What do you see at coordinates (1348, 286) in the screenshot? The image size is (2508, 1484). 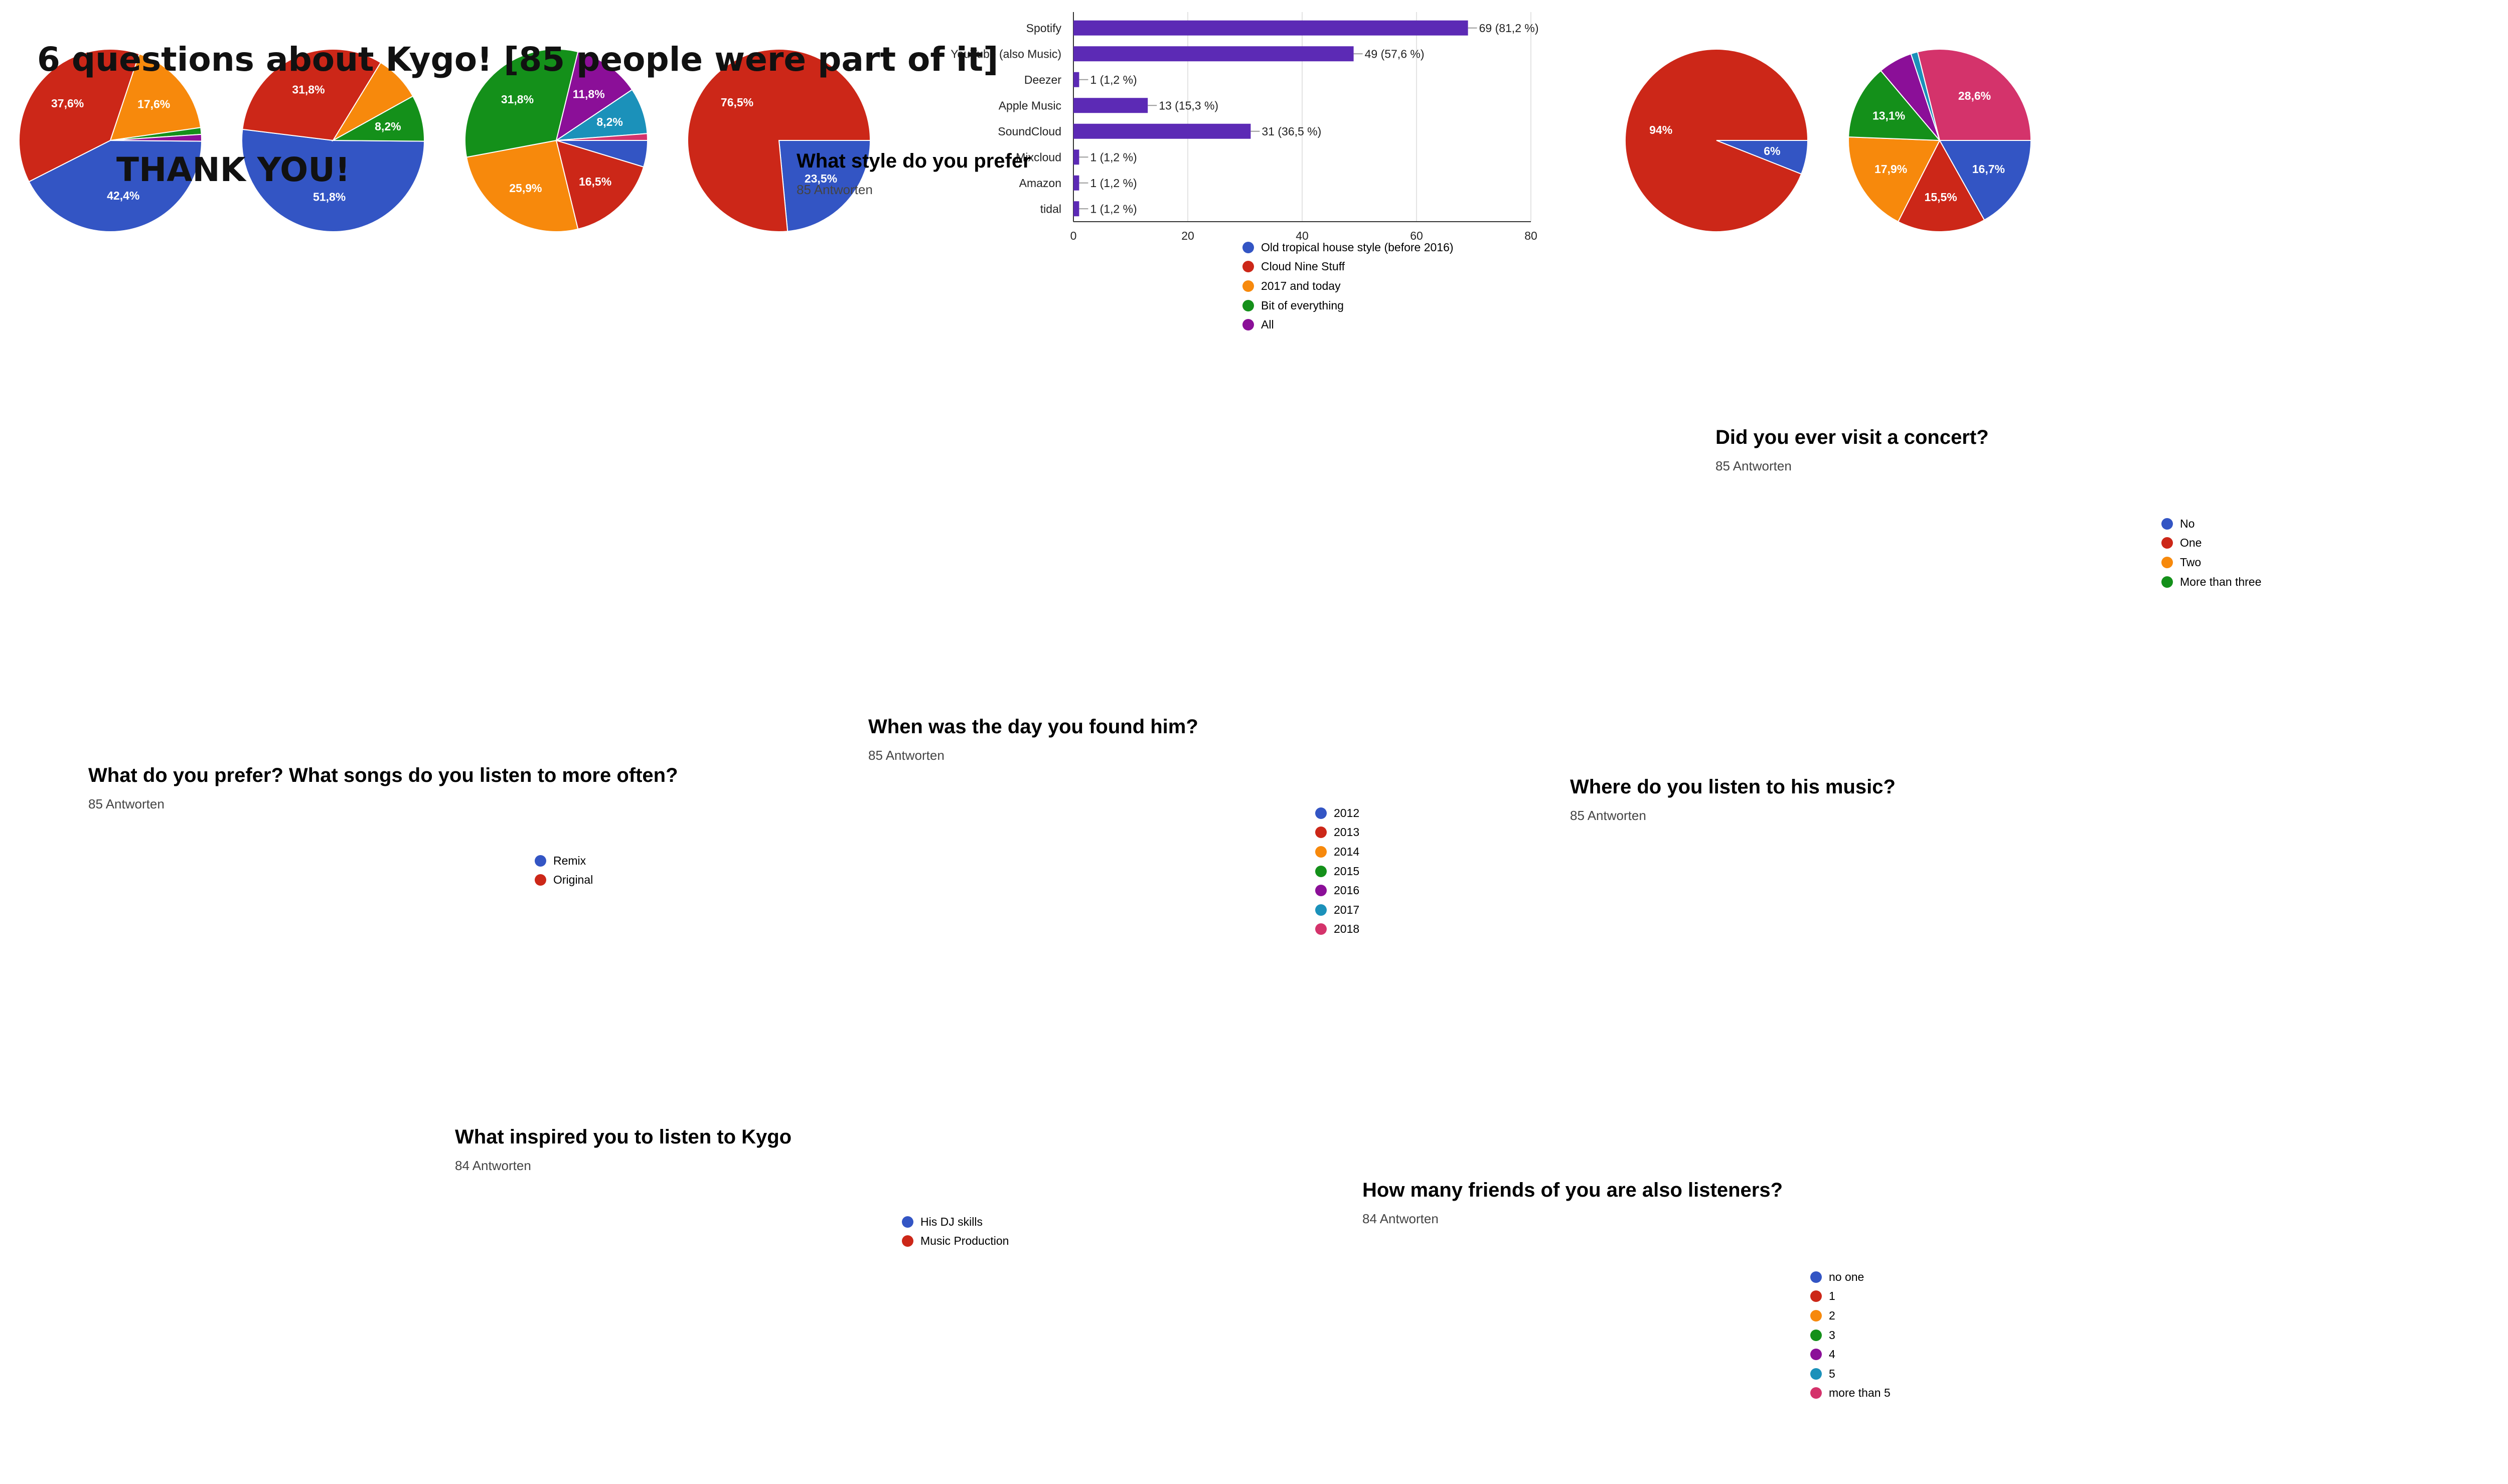 I see `legend-item-2017-and-today: 2017 and today` at bounding box center [1348, 286].